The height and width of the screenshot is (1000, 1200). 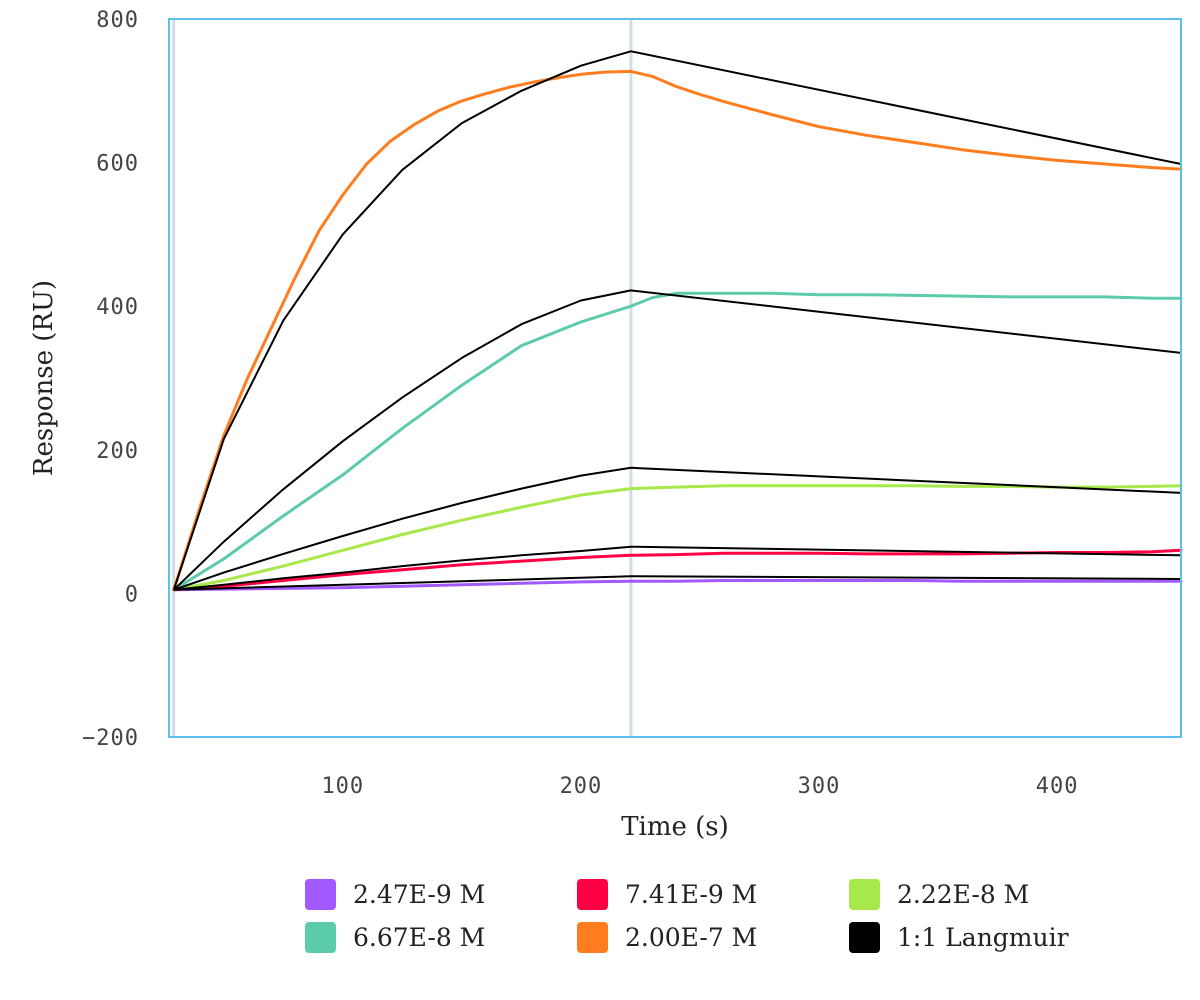 I want to click on x-tick-label: 200, so click(x=581, y=786).